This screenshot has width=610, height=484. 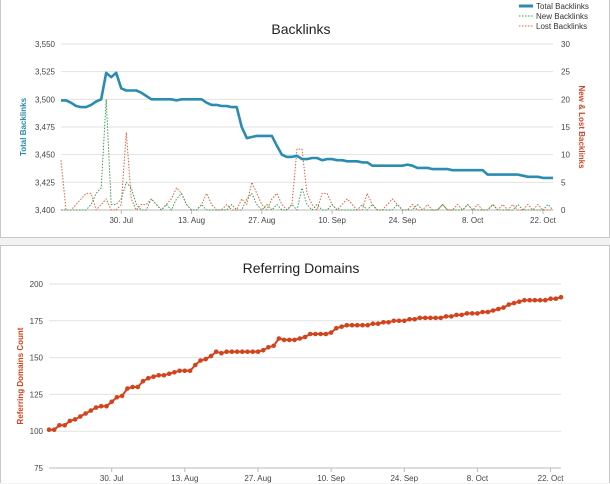 What do you see at coordinates (561, 26) in the screenshot?
I see `legend-item-lost: Lost Backlinks` at bounding box center [561, 26].